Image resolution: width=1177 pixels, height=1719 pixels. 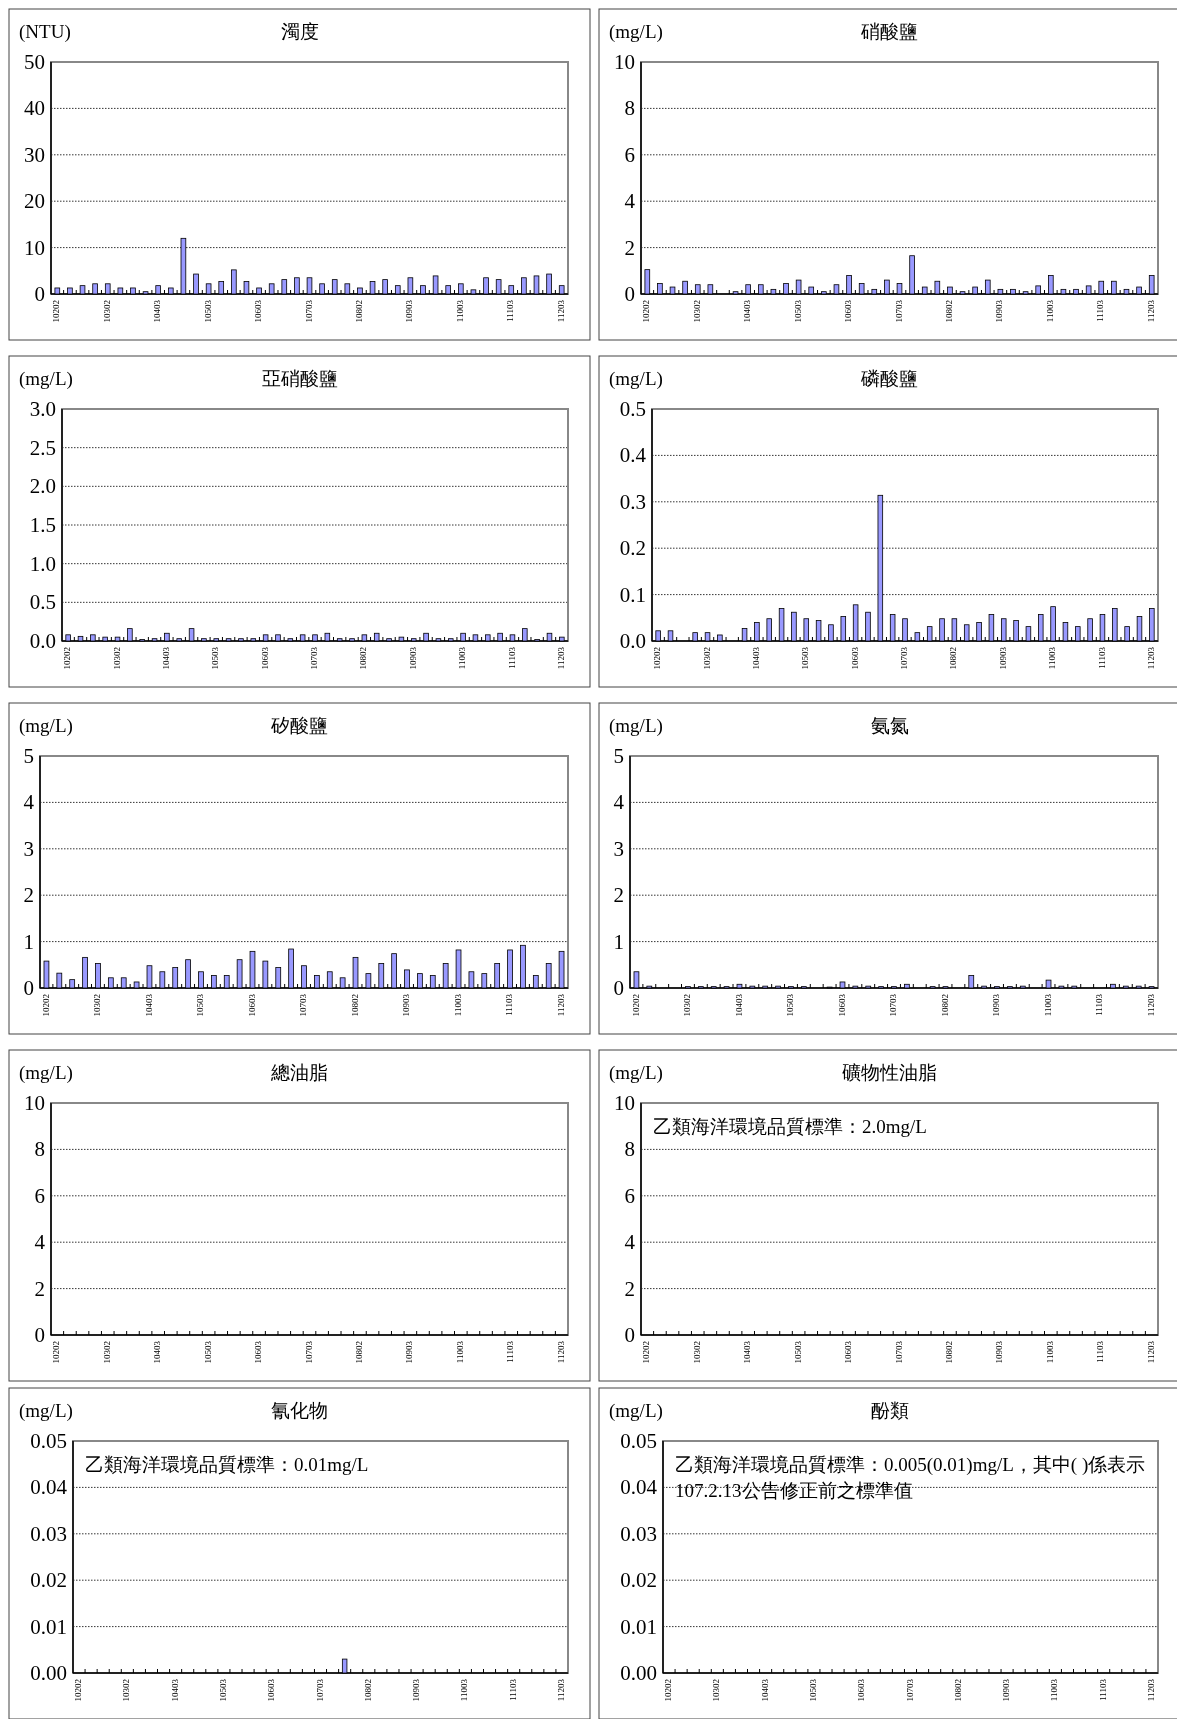 I want to click on y-tick-label: 1.0, so click(x=42, y=563).